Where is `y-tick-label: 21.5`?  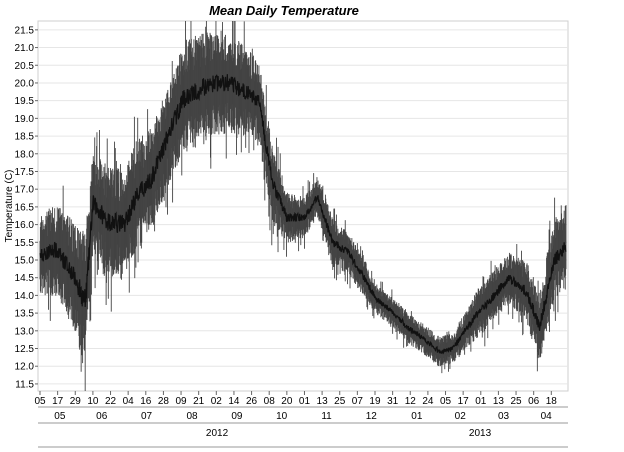
y-tick-label: 21.5 is located at coordinates (25, 30).